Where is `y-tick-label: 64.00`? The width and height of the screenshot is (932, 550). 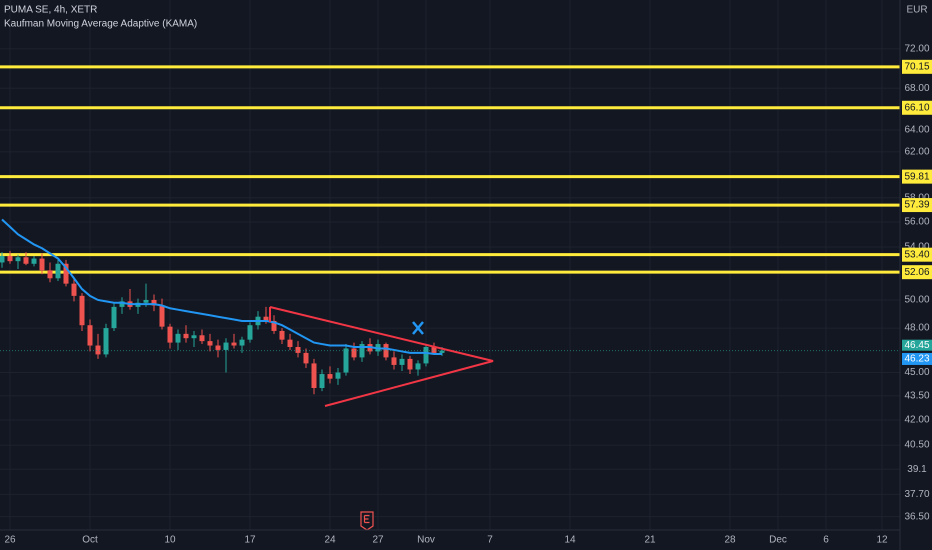
y-tick-label: 64.00 is located at coordinates (916, 130).